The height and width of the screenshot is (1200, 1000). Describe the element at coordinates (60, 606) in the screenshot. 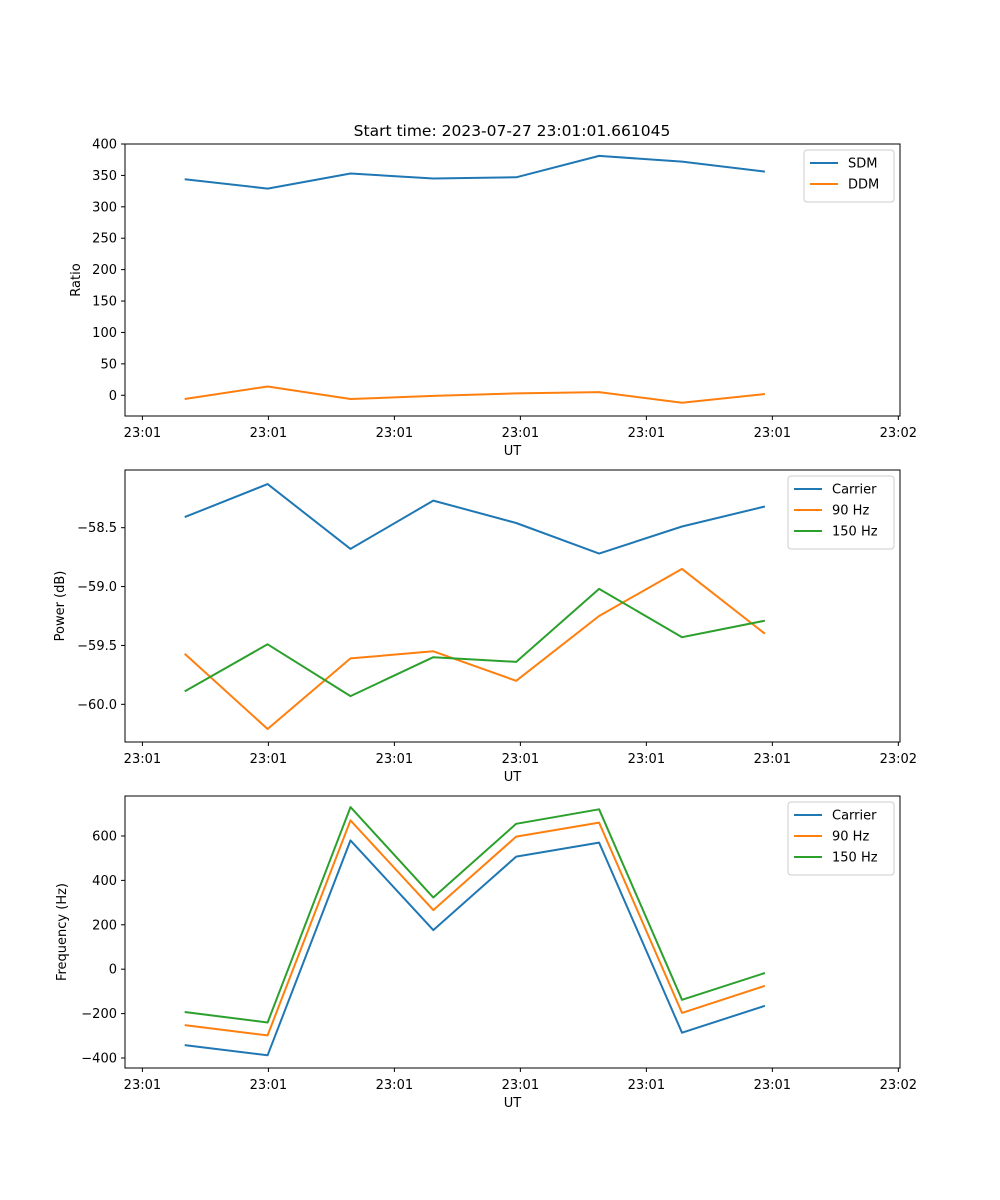

I see `y-axis-label: Power (dB)` at that location.